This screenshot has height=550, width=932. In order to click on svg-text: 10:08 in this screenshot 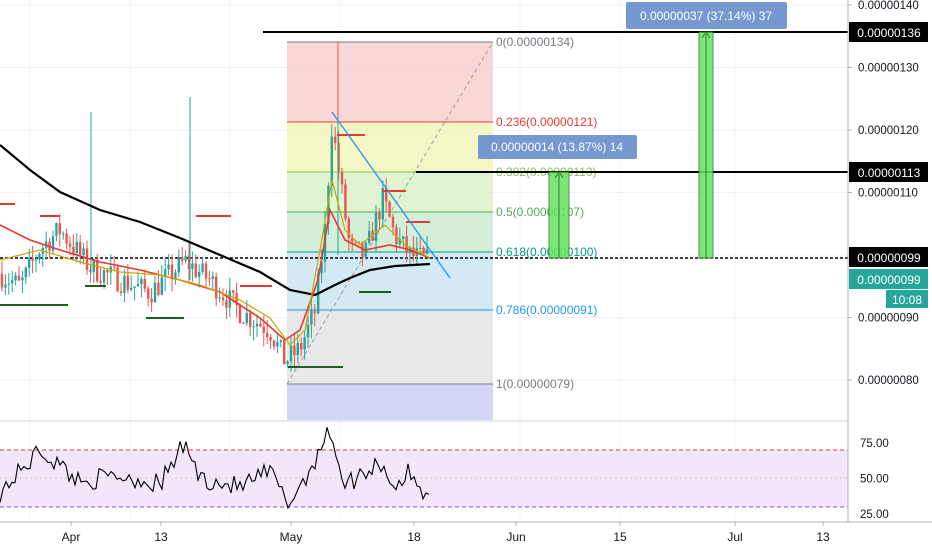, I will do `click(907, 300)`.